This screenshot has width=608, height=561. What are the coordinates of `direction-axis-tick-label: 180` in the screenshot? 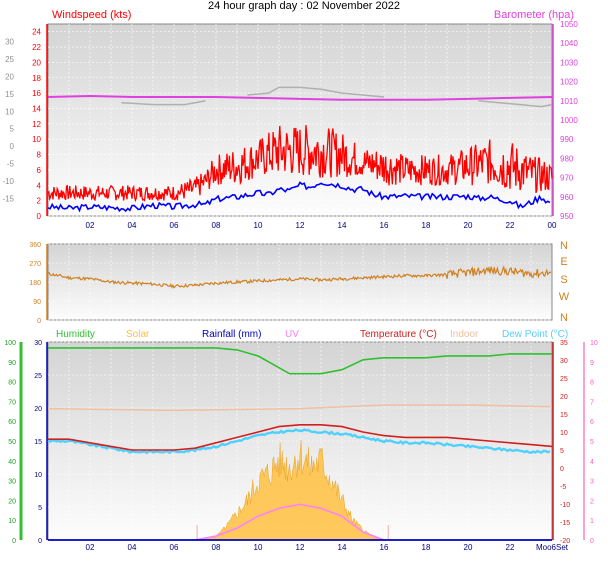 It's located at (35, 283).